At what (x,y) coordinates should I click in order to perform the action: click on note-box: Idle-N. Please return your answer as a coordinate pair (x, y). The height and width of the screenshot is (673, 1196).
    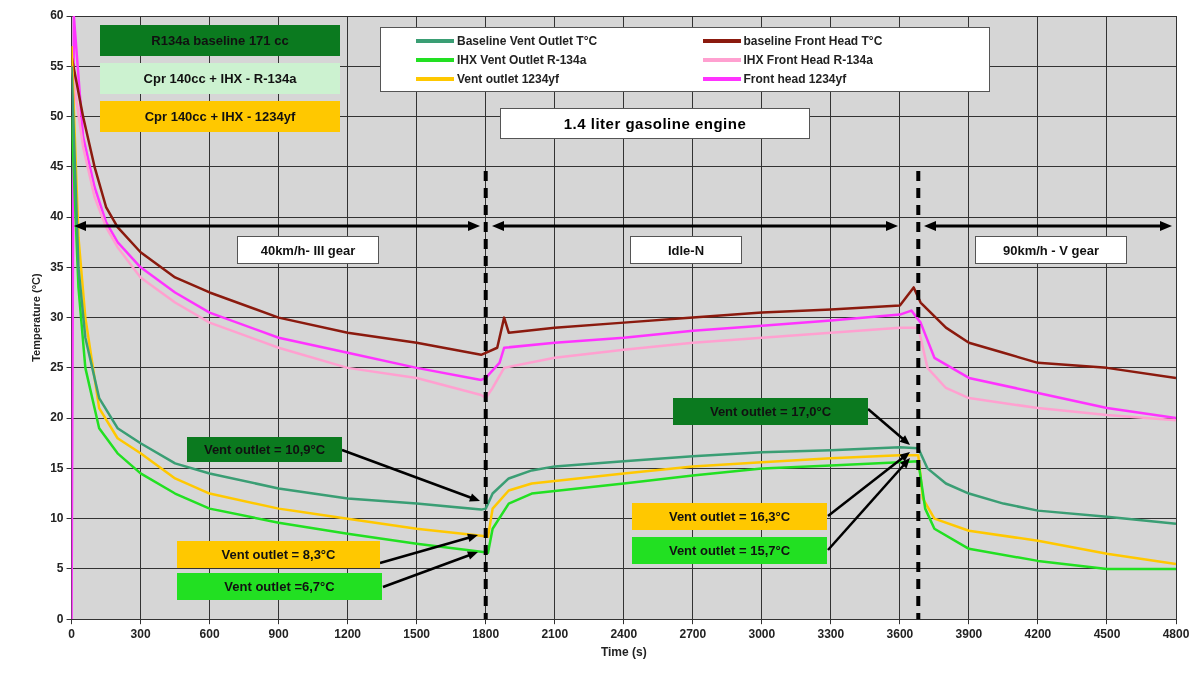
    Looking at the image, I should click on (686, 250).